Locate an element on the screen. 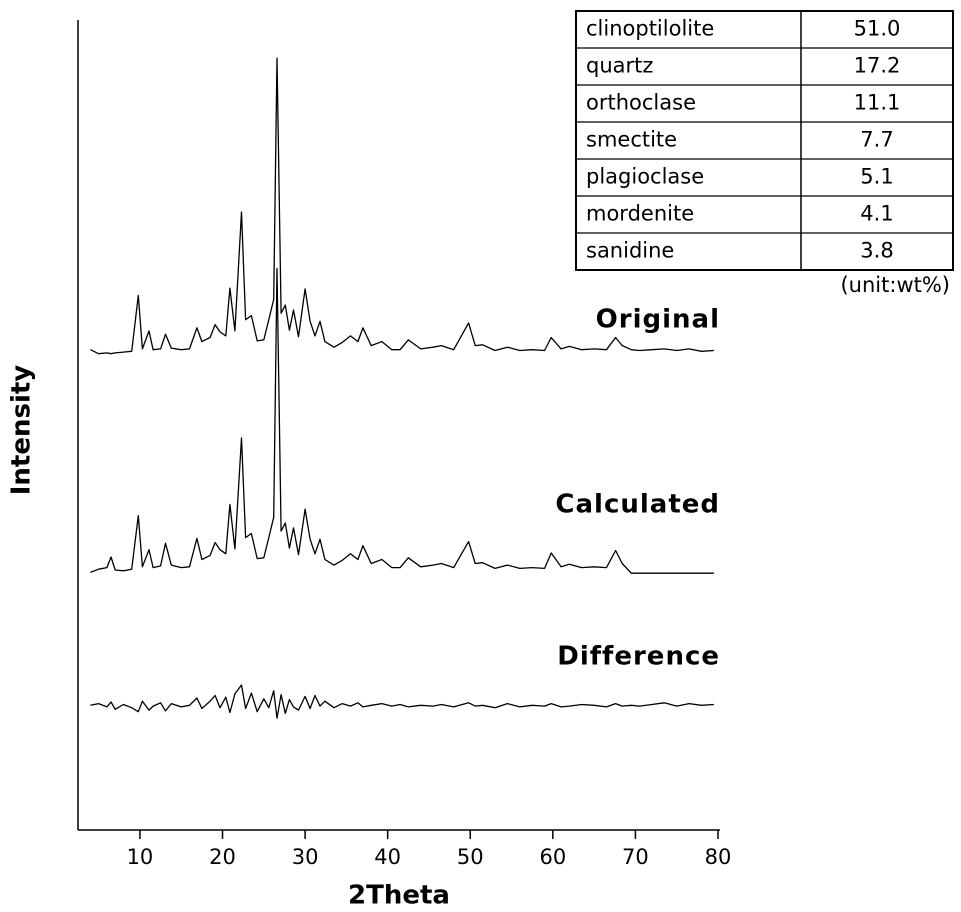  x-tick-label: 80 is located at coordinates (718, 857).